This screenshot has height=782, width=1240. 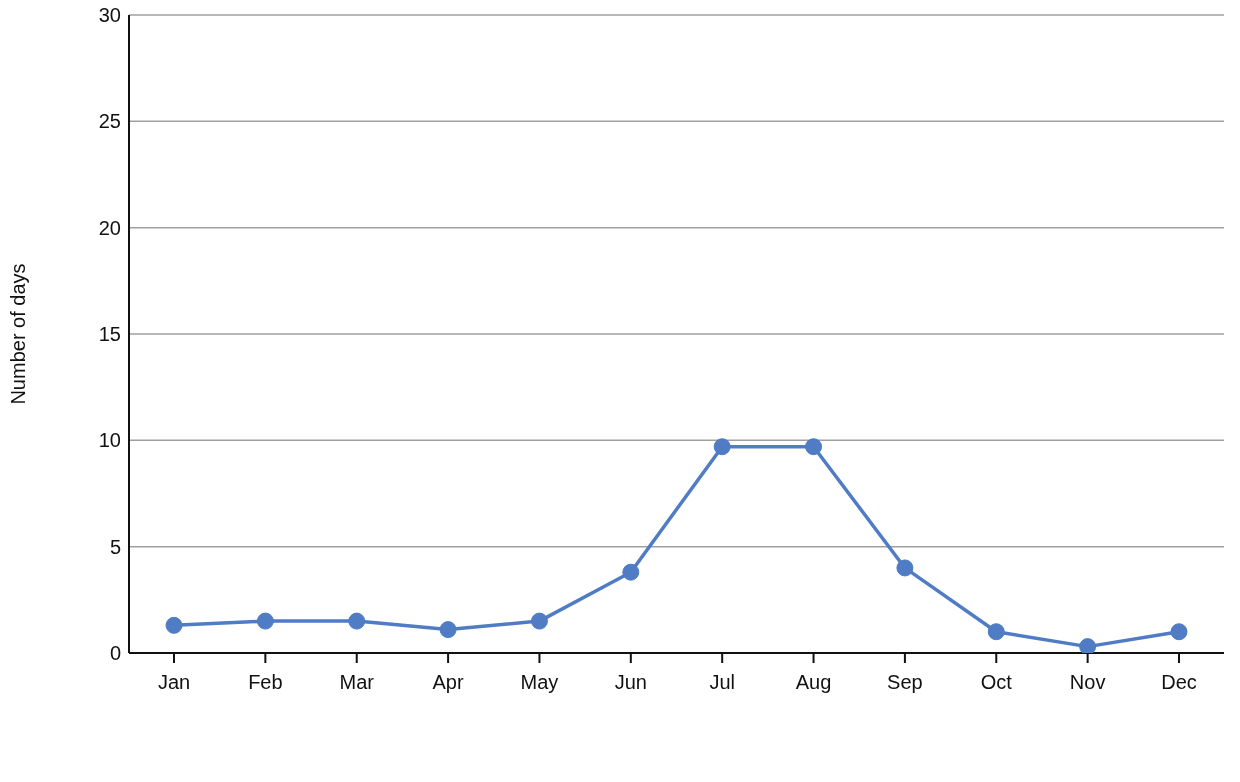 I want to click on y-tick-label: 30, so click(x=109, y=15).